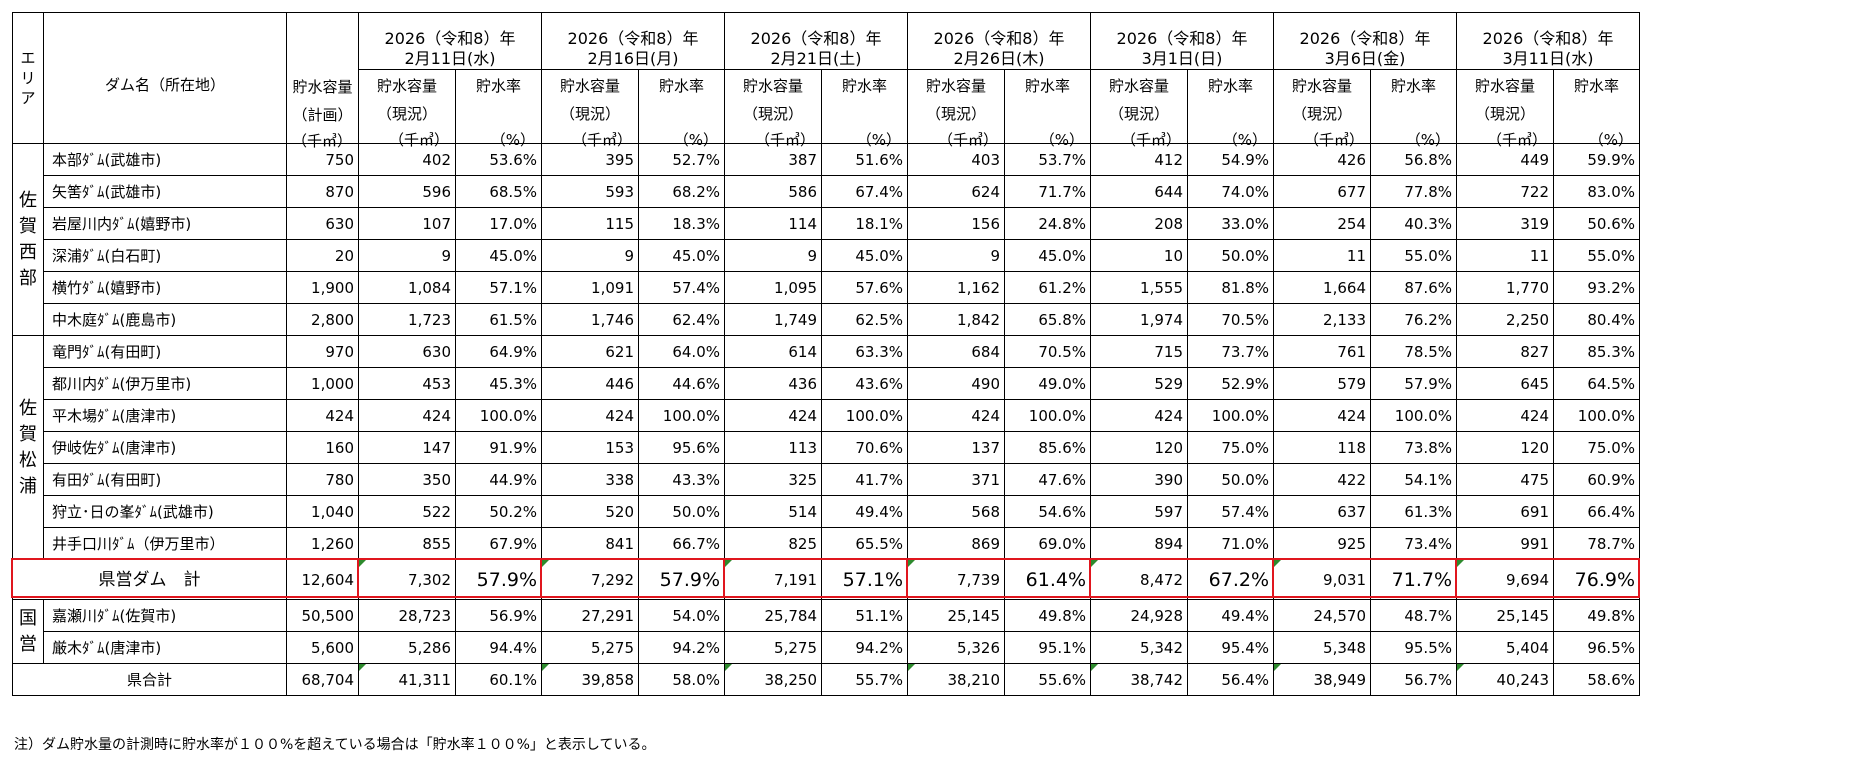  I want to click on current-capacity-cell: 1,974, so click(1139, 319).